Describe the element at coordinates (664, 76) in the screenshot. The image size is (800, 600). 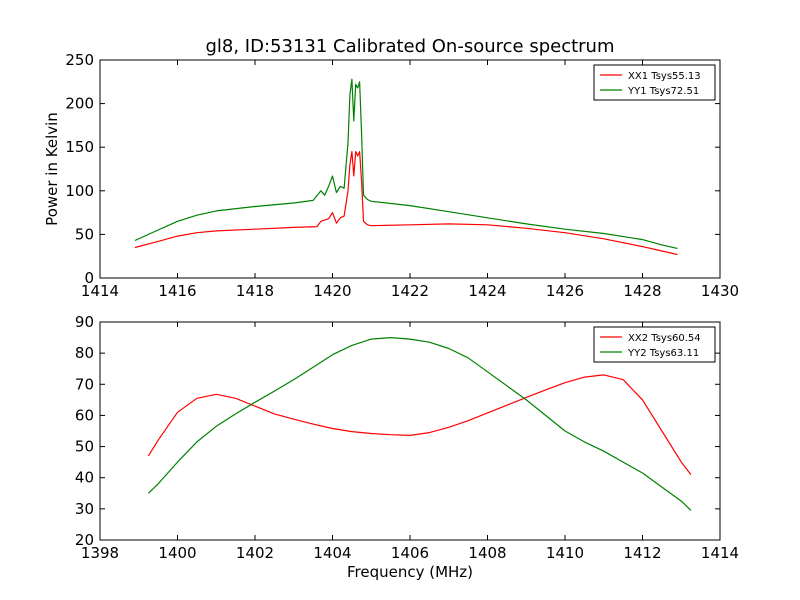
I see `legend-entry: XX1 Tsys55.13` at that location.